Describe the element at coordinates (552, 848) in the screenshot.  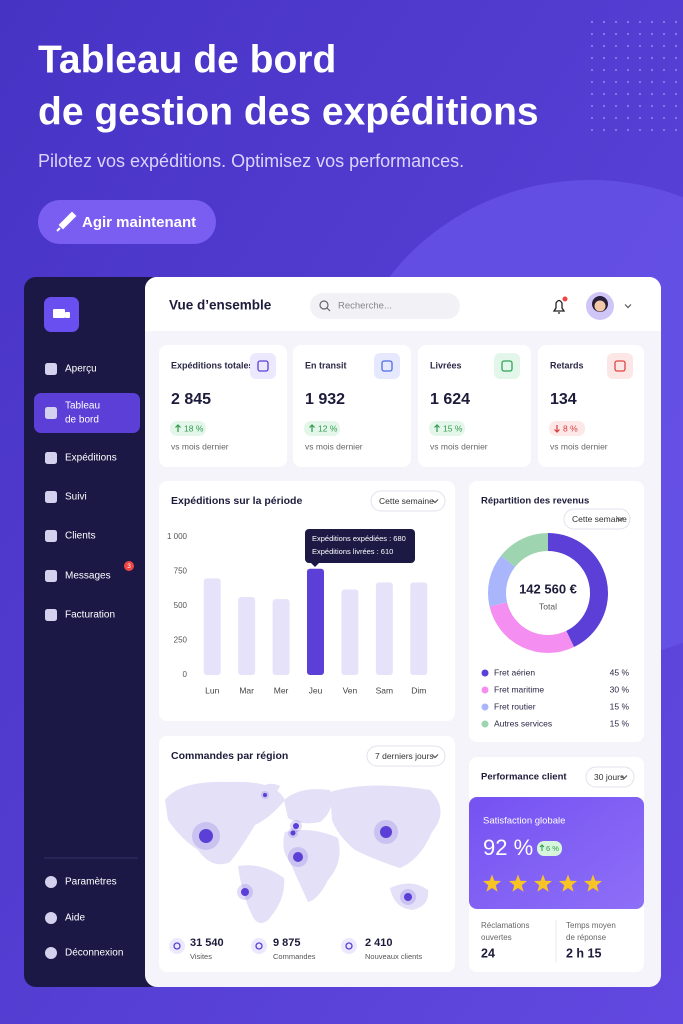
I see `satisfaction-change: 6 %` at that location.